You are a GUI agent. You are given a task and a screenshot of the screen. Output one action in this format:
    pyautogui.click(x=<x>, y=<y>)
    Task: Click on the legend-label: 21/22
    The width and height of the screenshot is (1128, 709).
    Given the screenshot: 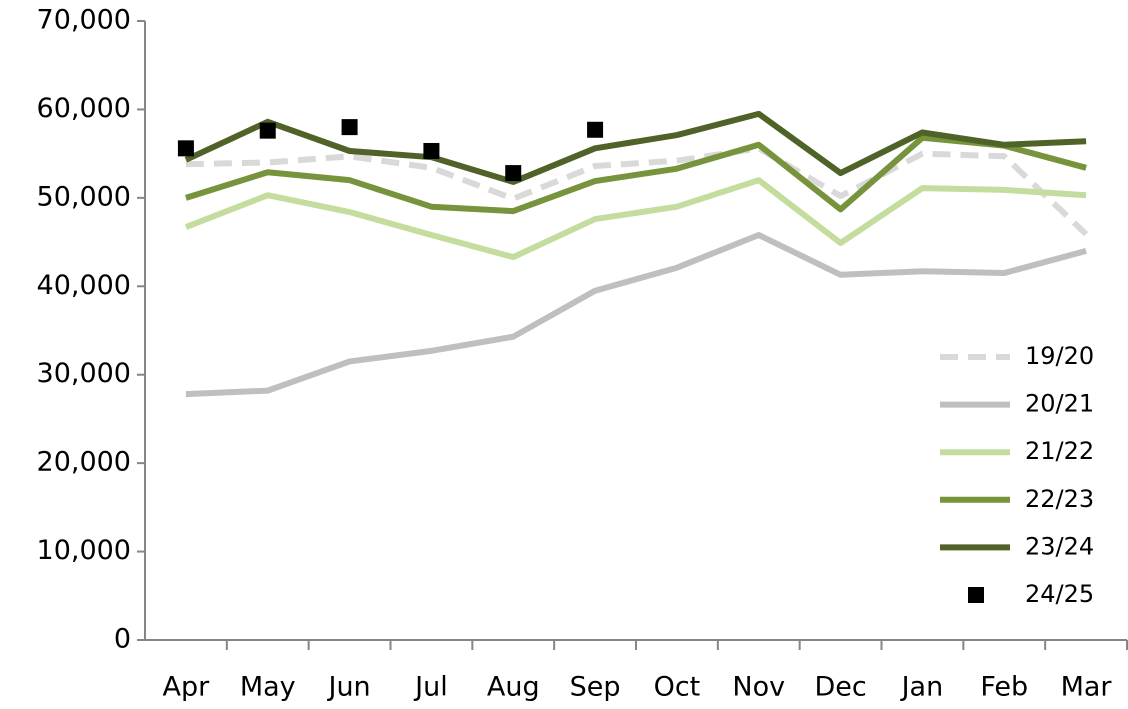 What is the action you would take?
    pyautogui.click(x=1059, y=451)
    